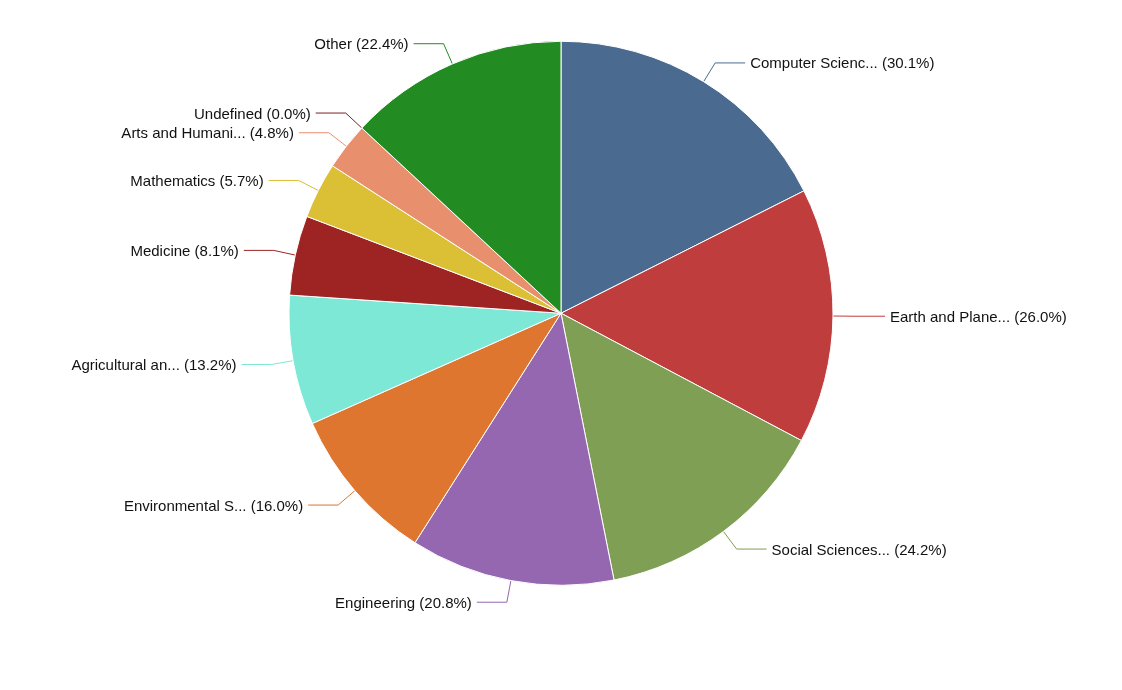 The image size is (1122, 690). What do you see at coordinates (154, 364) in the screenshot?
I see `slice-label: Agricultural an... (13.2%)` at bounding box center [154, 364].